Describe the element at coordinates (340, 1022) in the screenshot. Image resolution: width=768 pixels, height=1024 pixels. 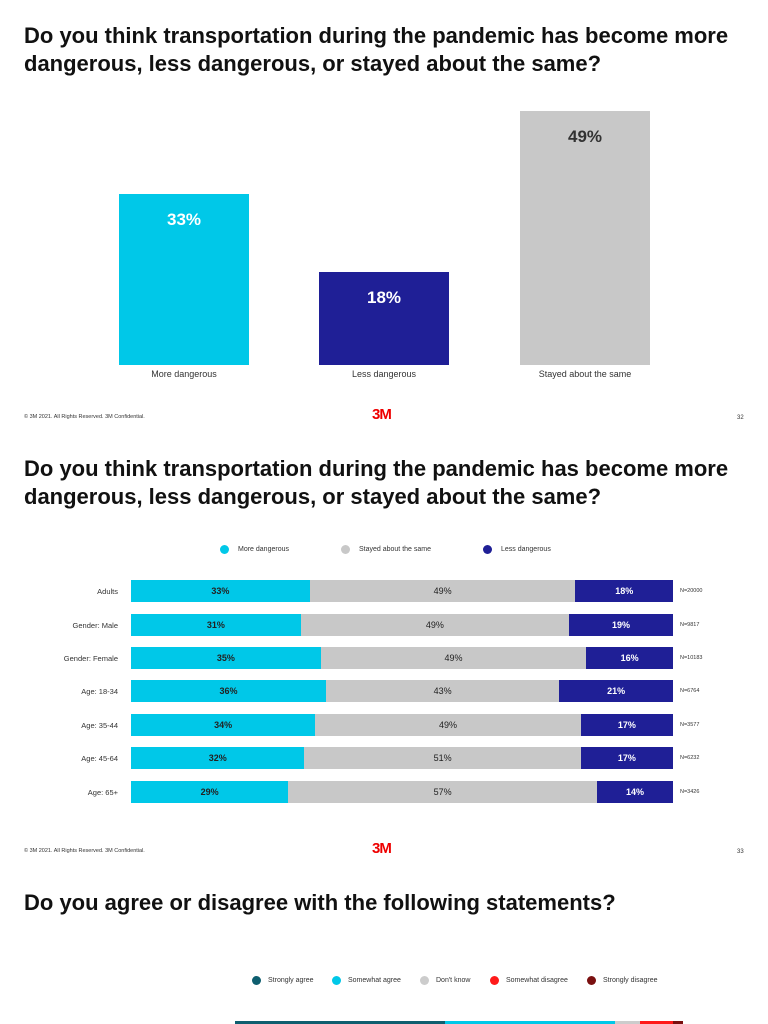
I see `segment-strongly-agree` at that location.